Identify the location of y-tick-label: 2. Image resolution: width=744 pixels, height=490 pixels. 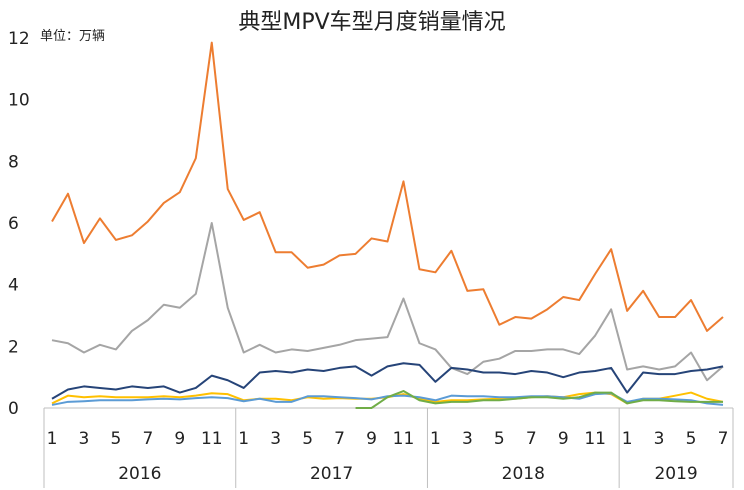
(13, 347).